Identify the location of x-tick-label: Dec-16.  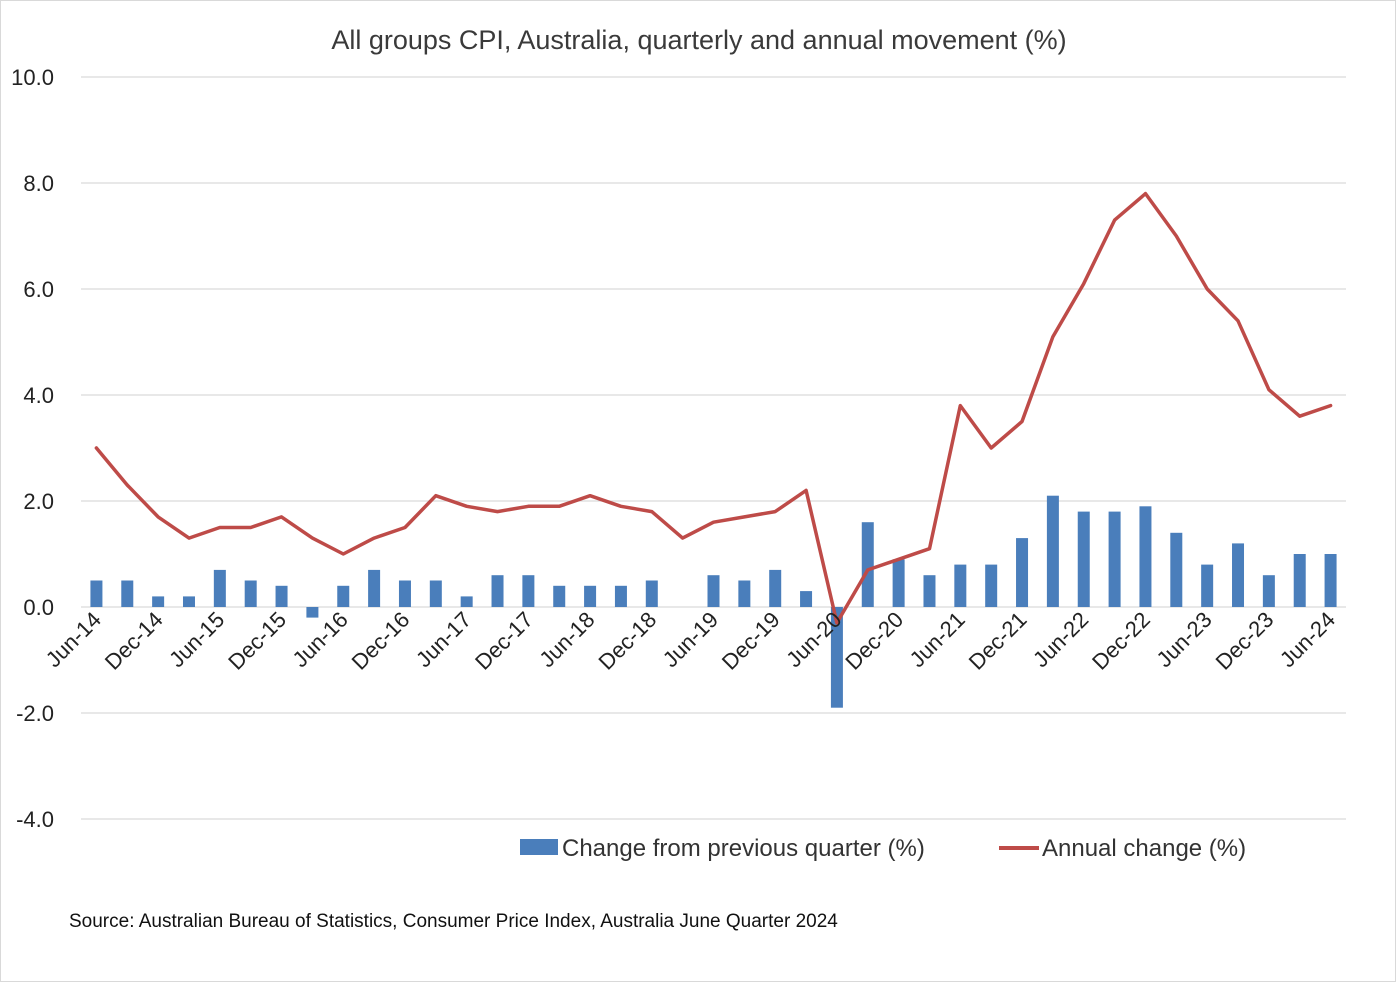
(381, 641).